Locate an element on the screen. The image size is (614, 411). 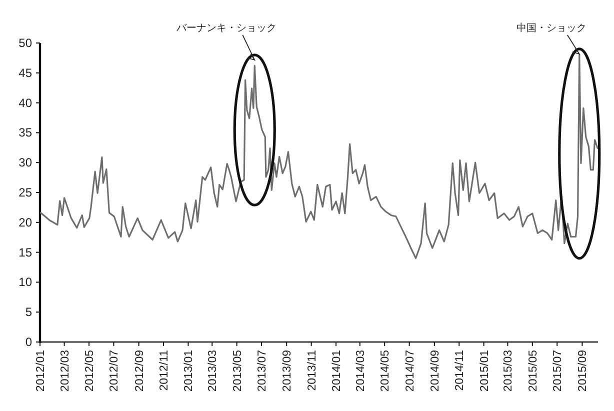
y-tick-label: 20 is located at coordinates (25, 222).